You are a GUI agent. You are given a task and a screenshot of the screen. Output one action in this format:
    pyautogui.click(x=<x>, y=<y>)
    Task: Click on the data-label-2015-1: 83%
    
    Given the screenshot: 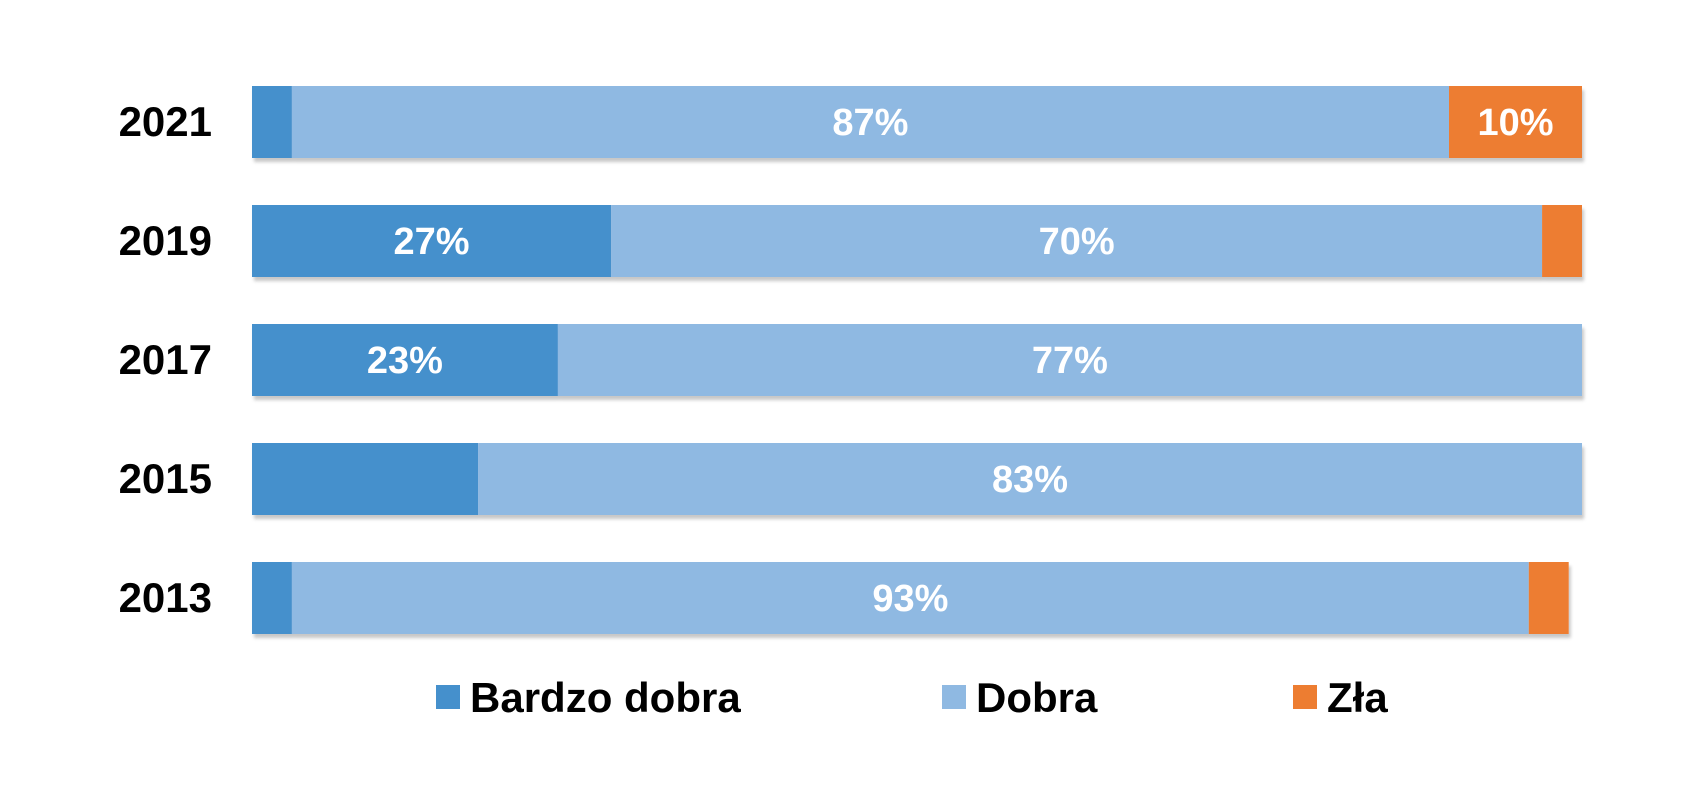 What is the action you would take?
    pyautogui.click(x=1030, y=480)
    